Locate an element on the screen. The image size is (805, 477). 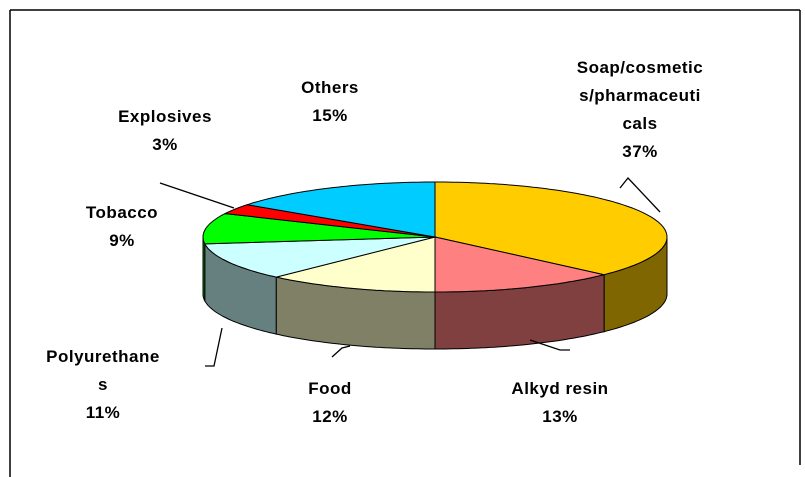
data-label: Tobacco 9% is located at coordinates (122, 227).